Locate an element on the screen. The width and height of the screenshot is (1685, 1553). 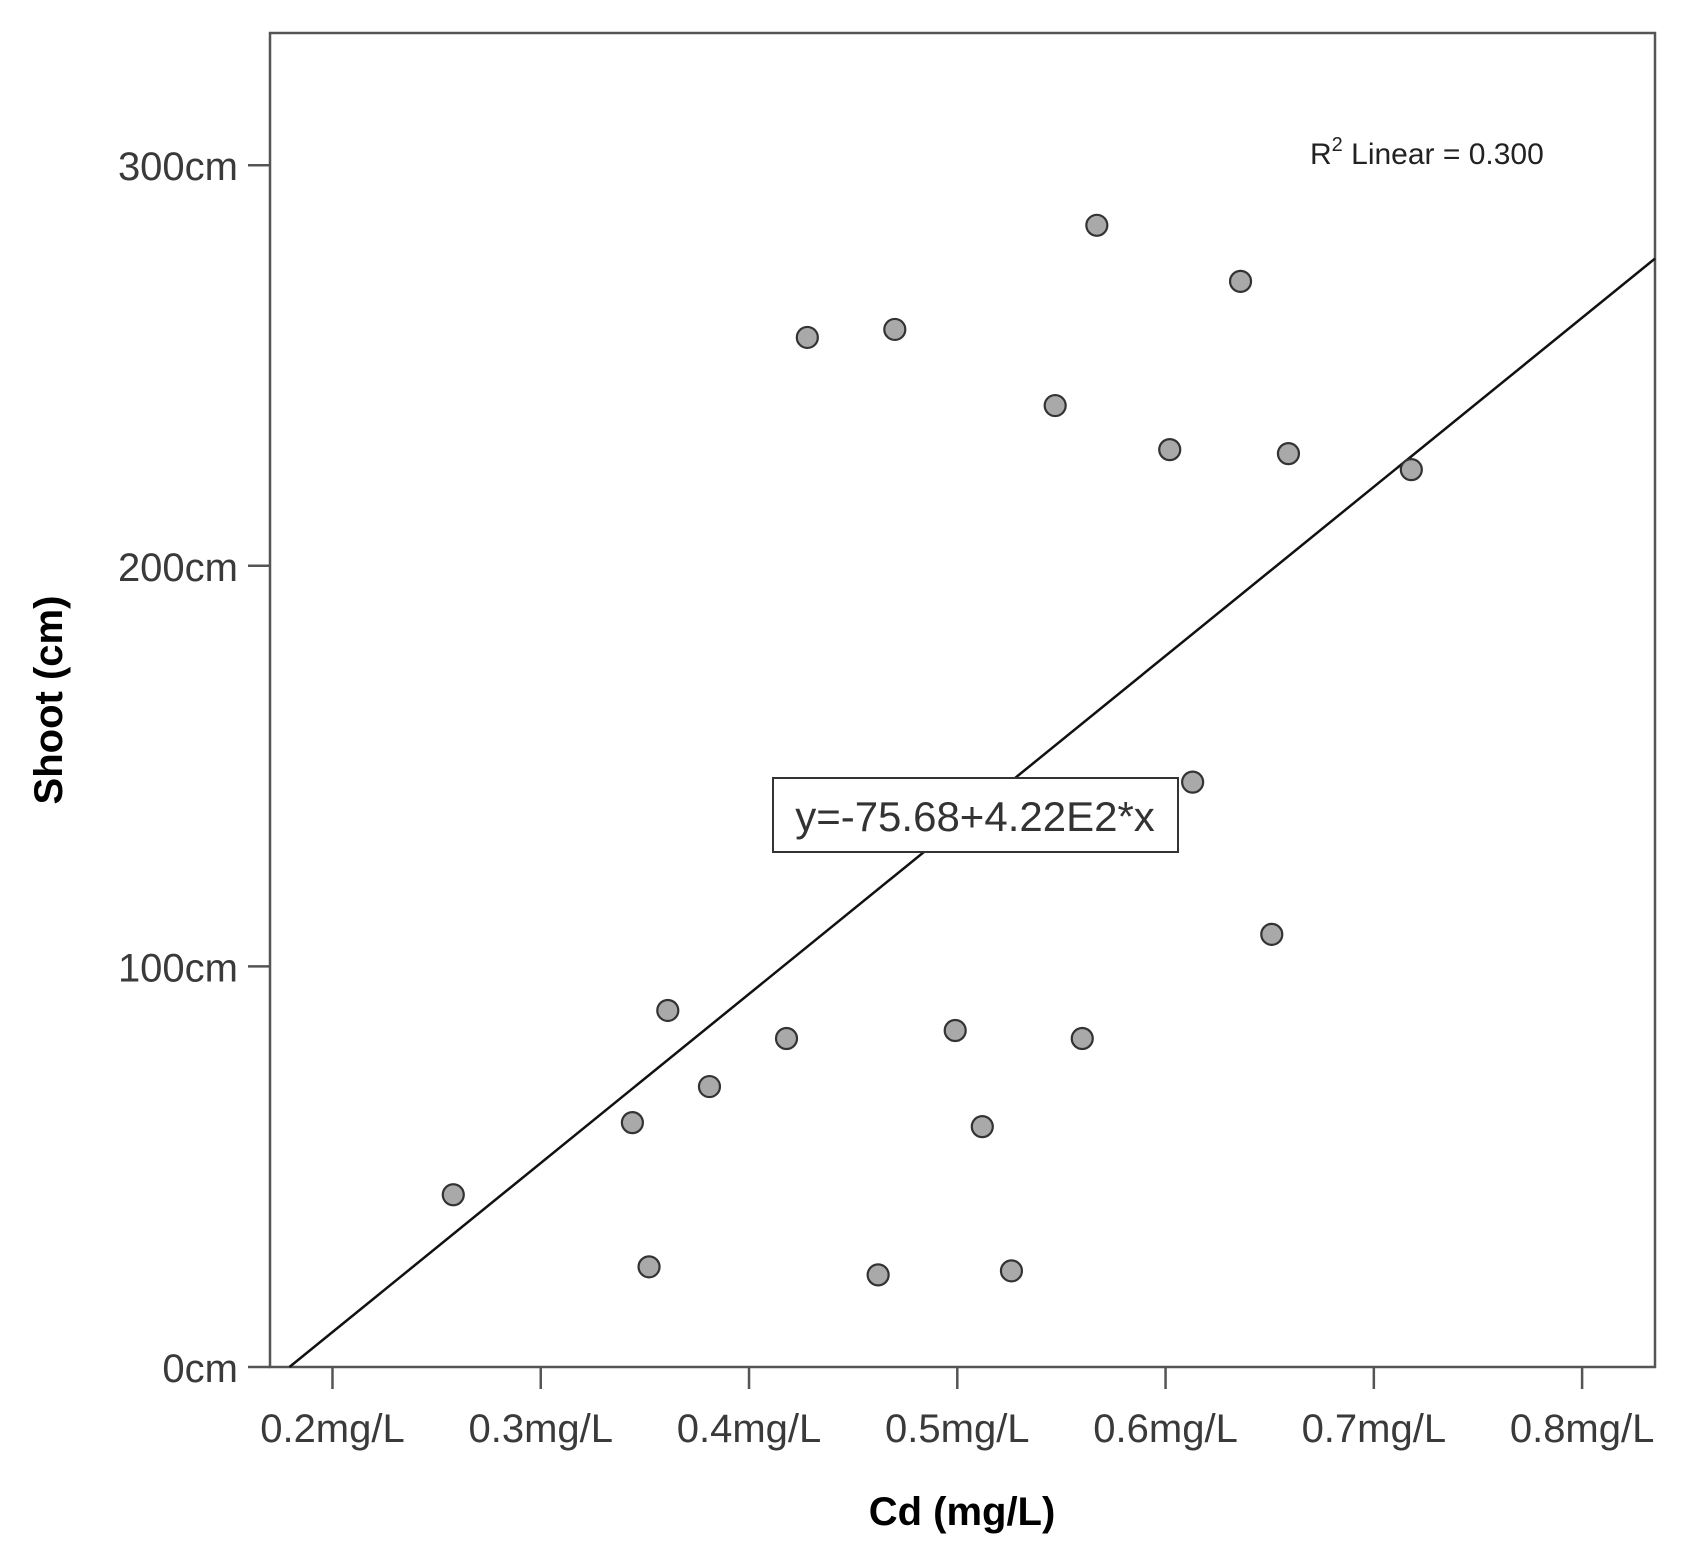
x-tick-label: 0.7mg/L is located at coordinates (1374, 1429).